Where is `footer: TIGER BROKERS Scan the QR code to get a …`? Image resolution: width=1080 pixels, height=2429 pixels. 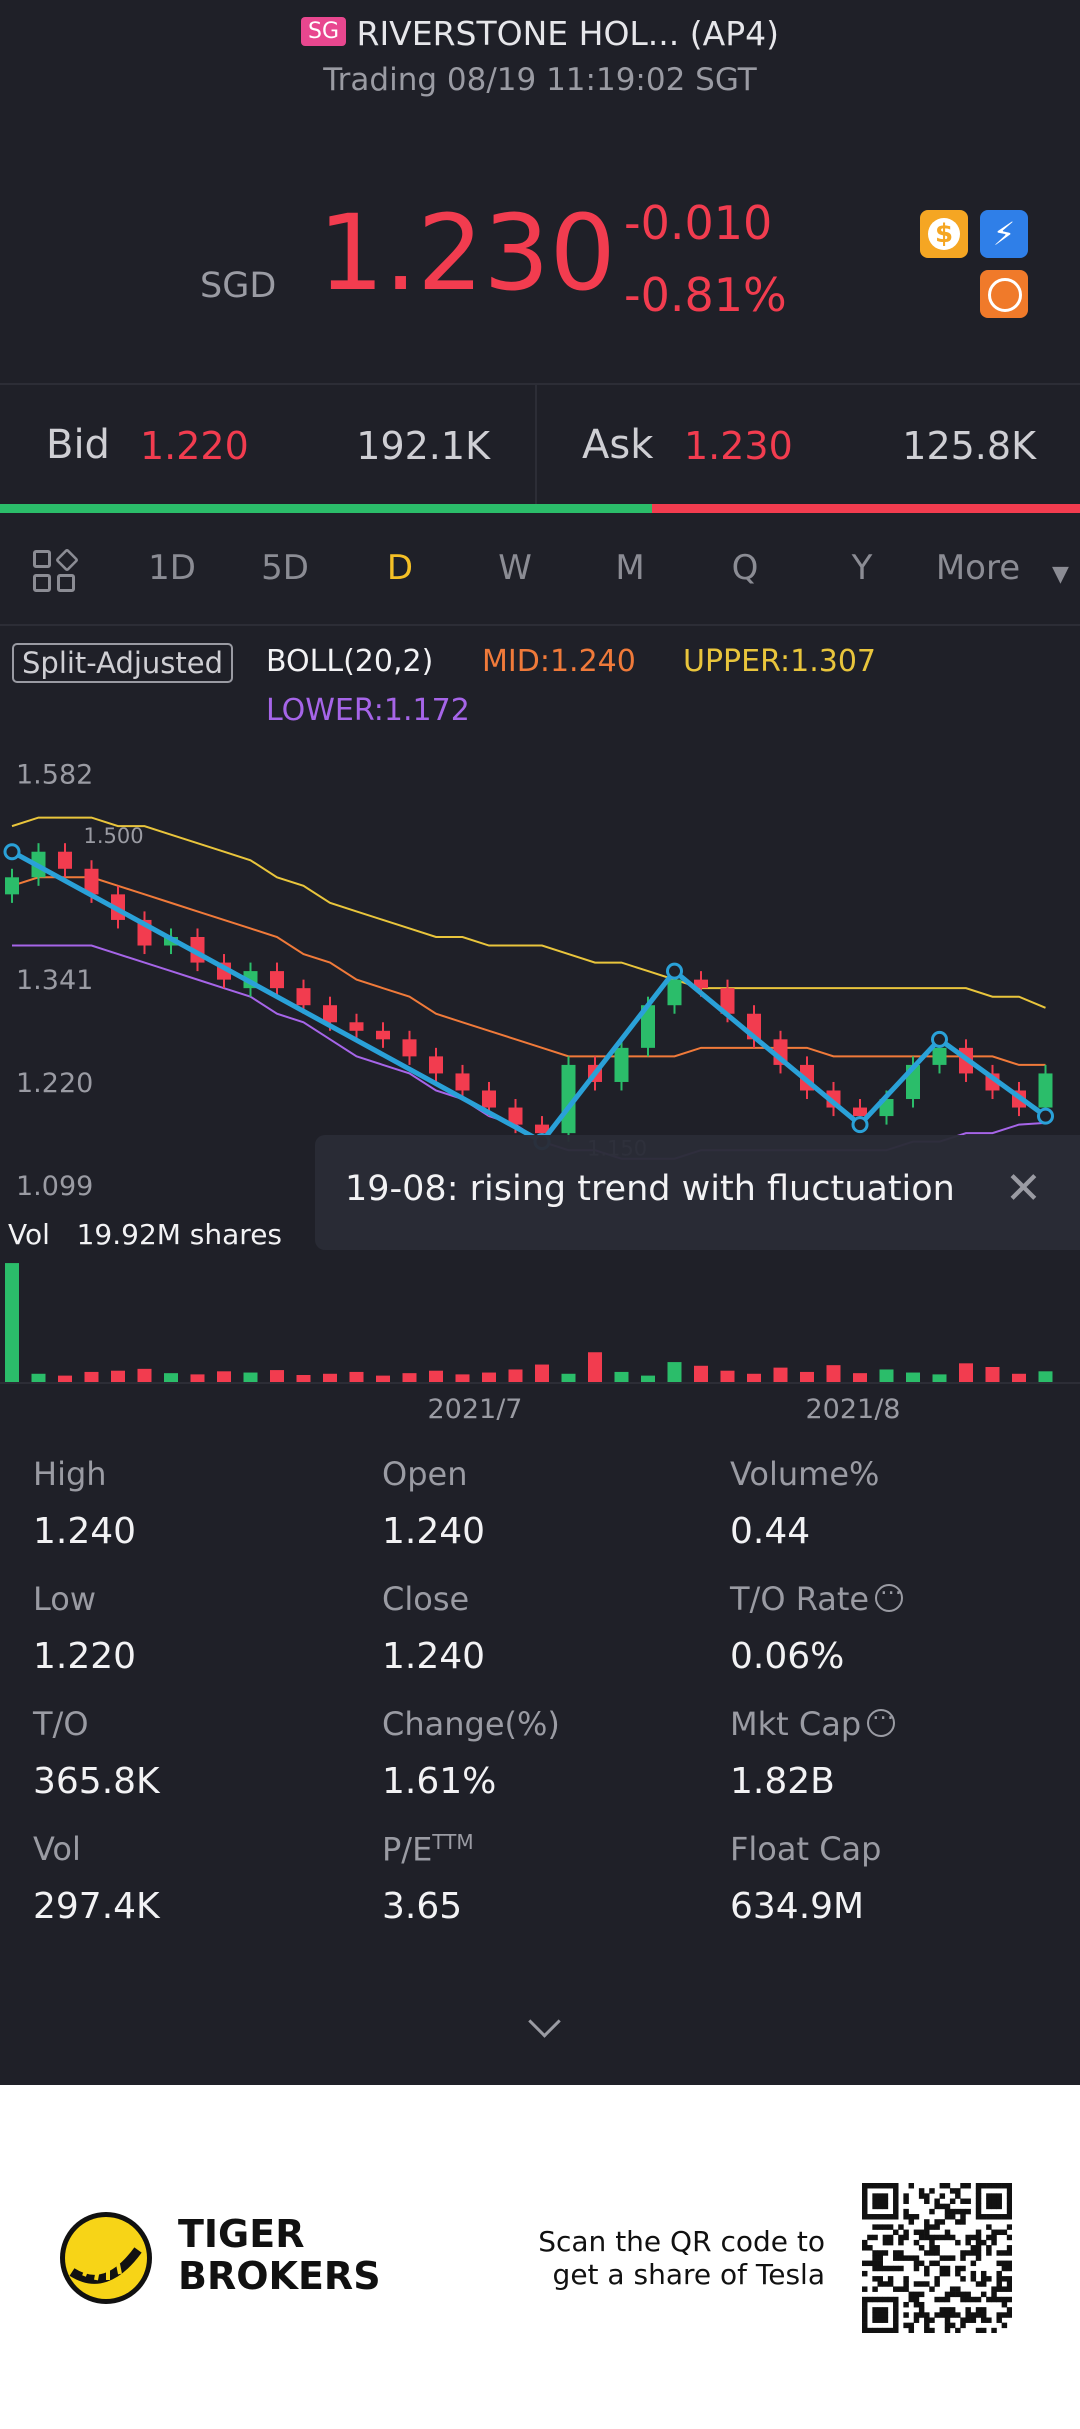
footer: TIGER BROKERS Scan the QR code to get a … is located at coordinates (540, 2257).